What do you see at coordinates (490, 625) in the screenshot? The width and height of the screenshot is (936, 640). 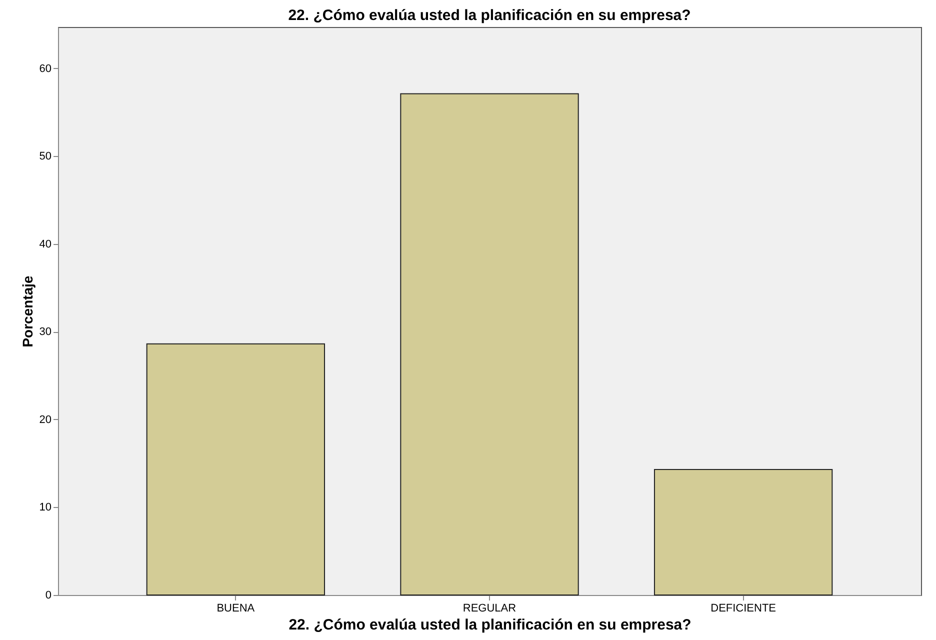 I see `x-axis-title: 22. ¿Cómo evalúa usted la planificación en su empresa?` at bounding box center [490, 625].